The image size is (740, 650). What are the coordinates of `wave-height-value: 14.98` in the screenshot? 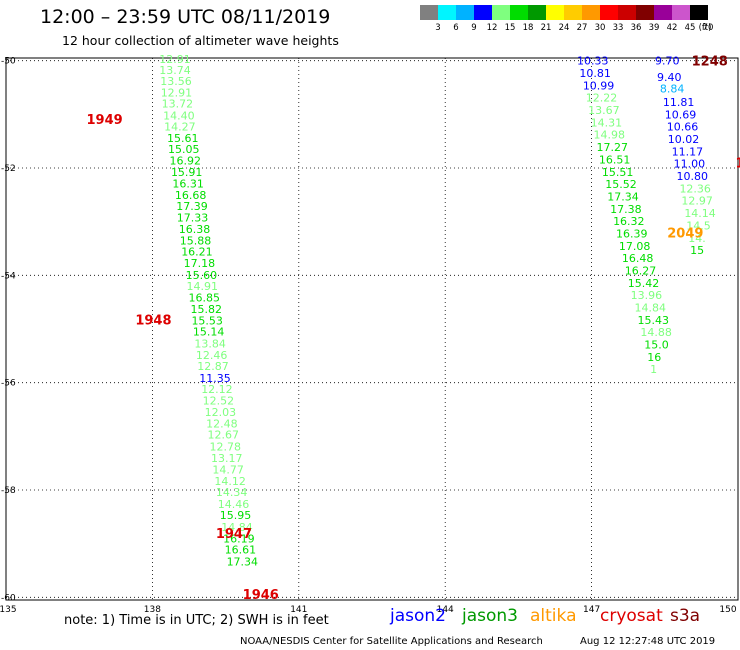 It's located at (610, 135).